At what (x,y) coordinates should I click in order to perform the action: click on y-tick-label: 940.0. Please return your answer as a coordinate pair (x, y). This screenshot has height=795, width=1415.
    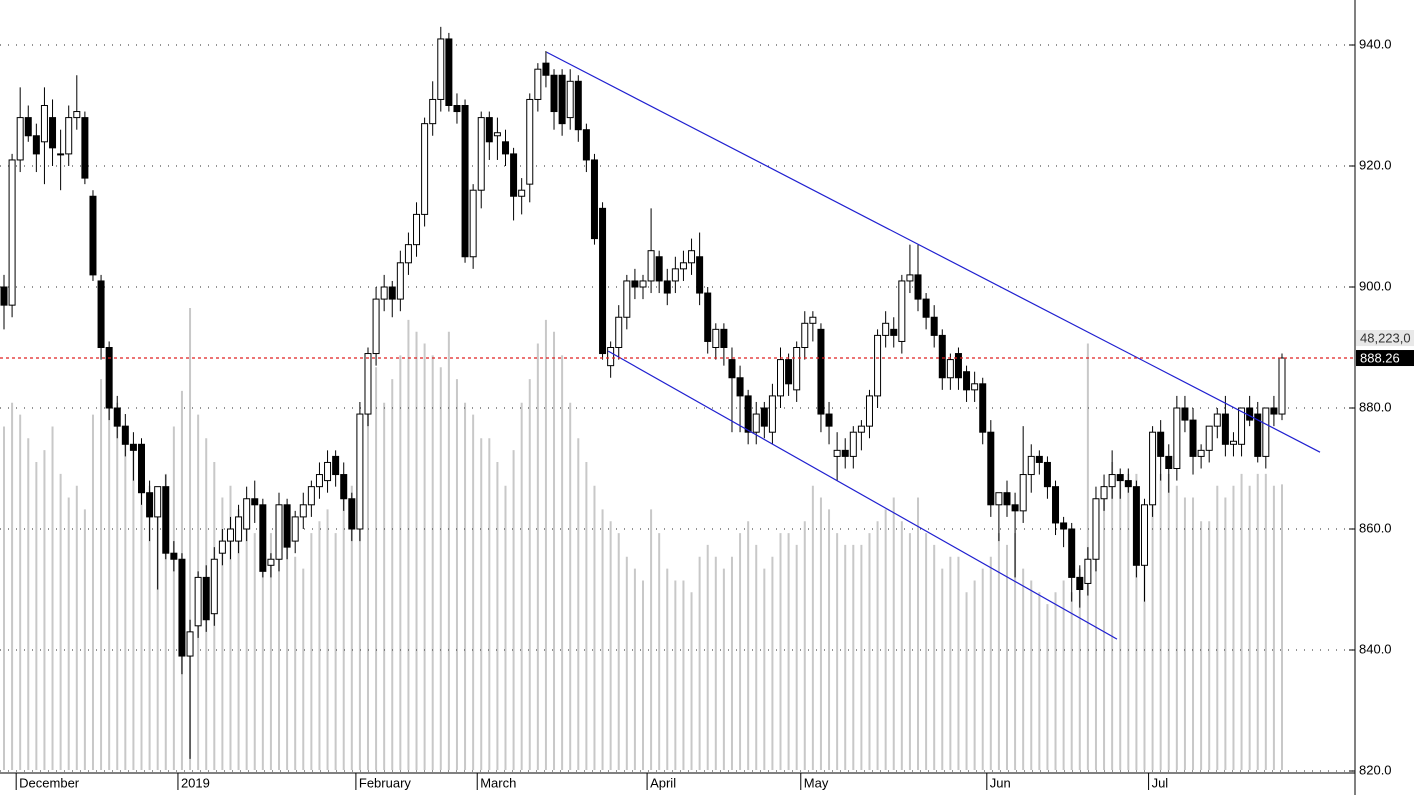
    Looking at the image, I should click on (1375, 43).